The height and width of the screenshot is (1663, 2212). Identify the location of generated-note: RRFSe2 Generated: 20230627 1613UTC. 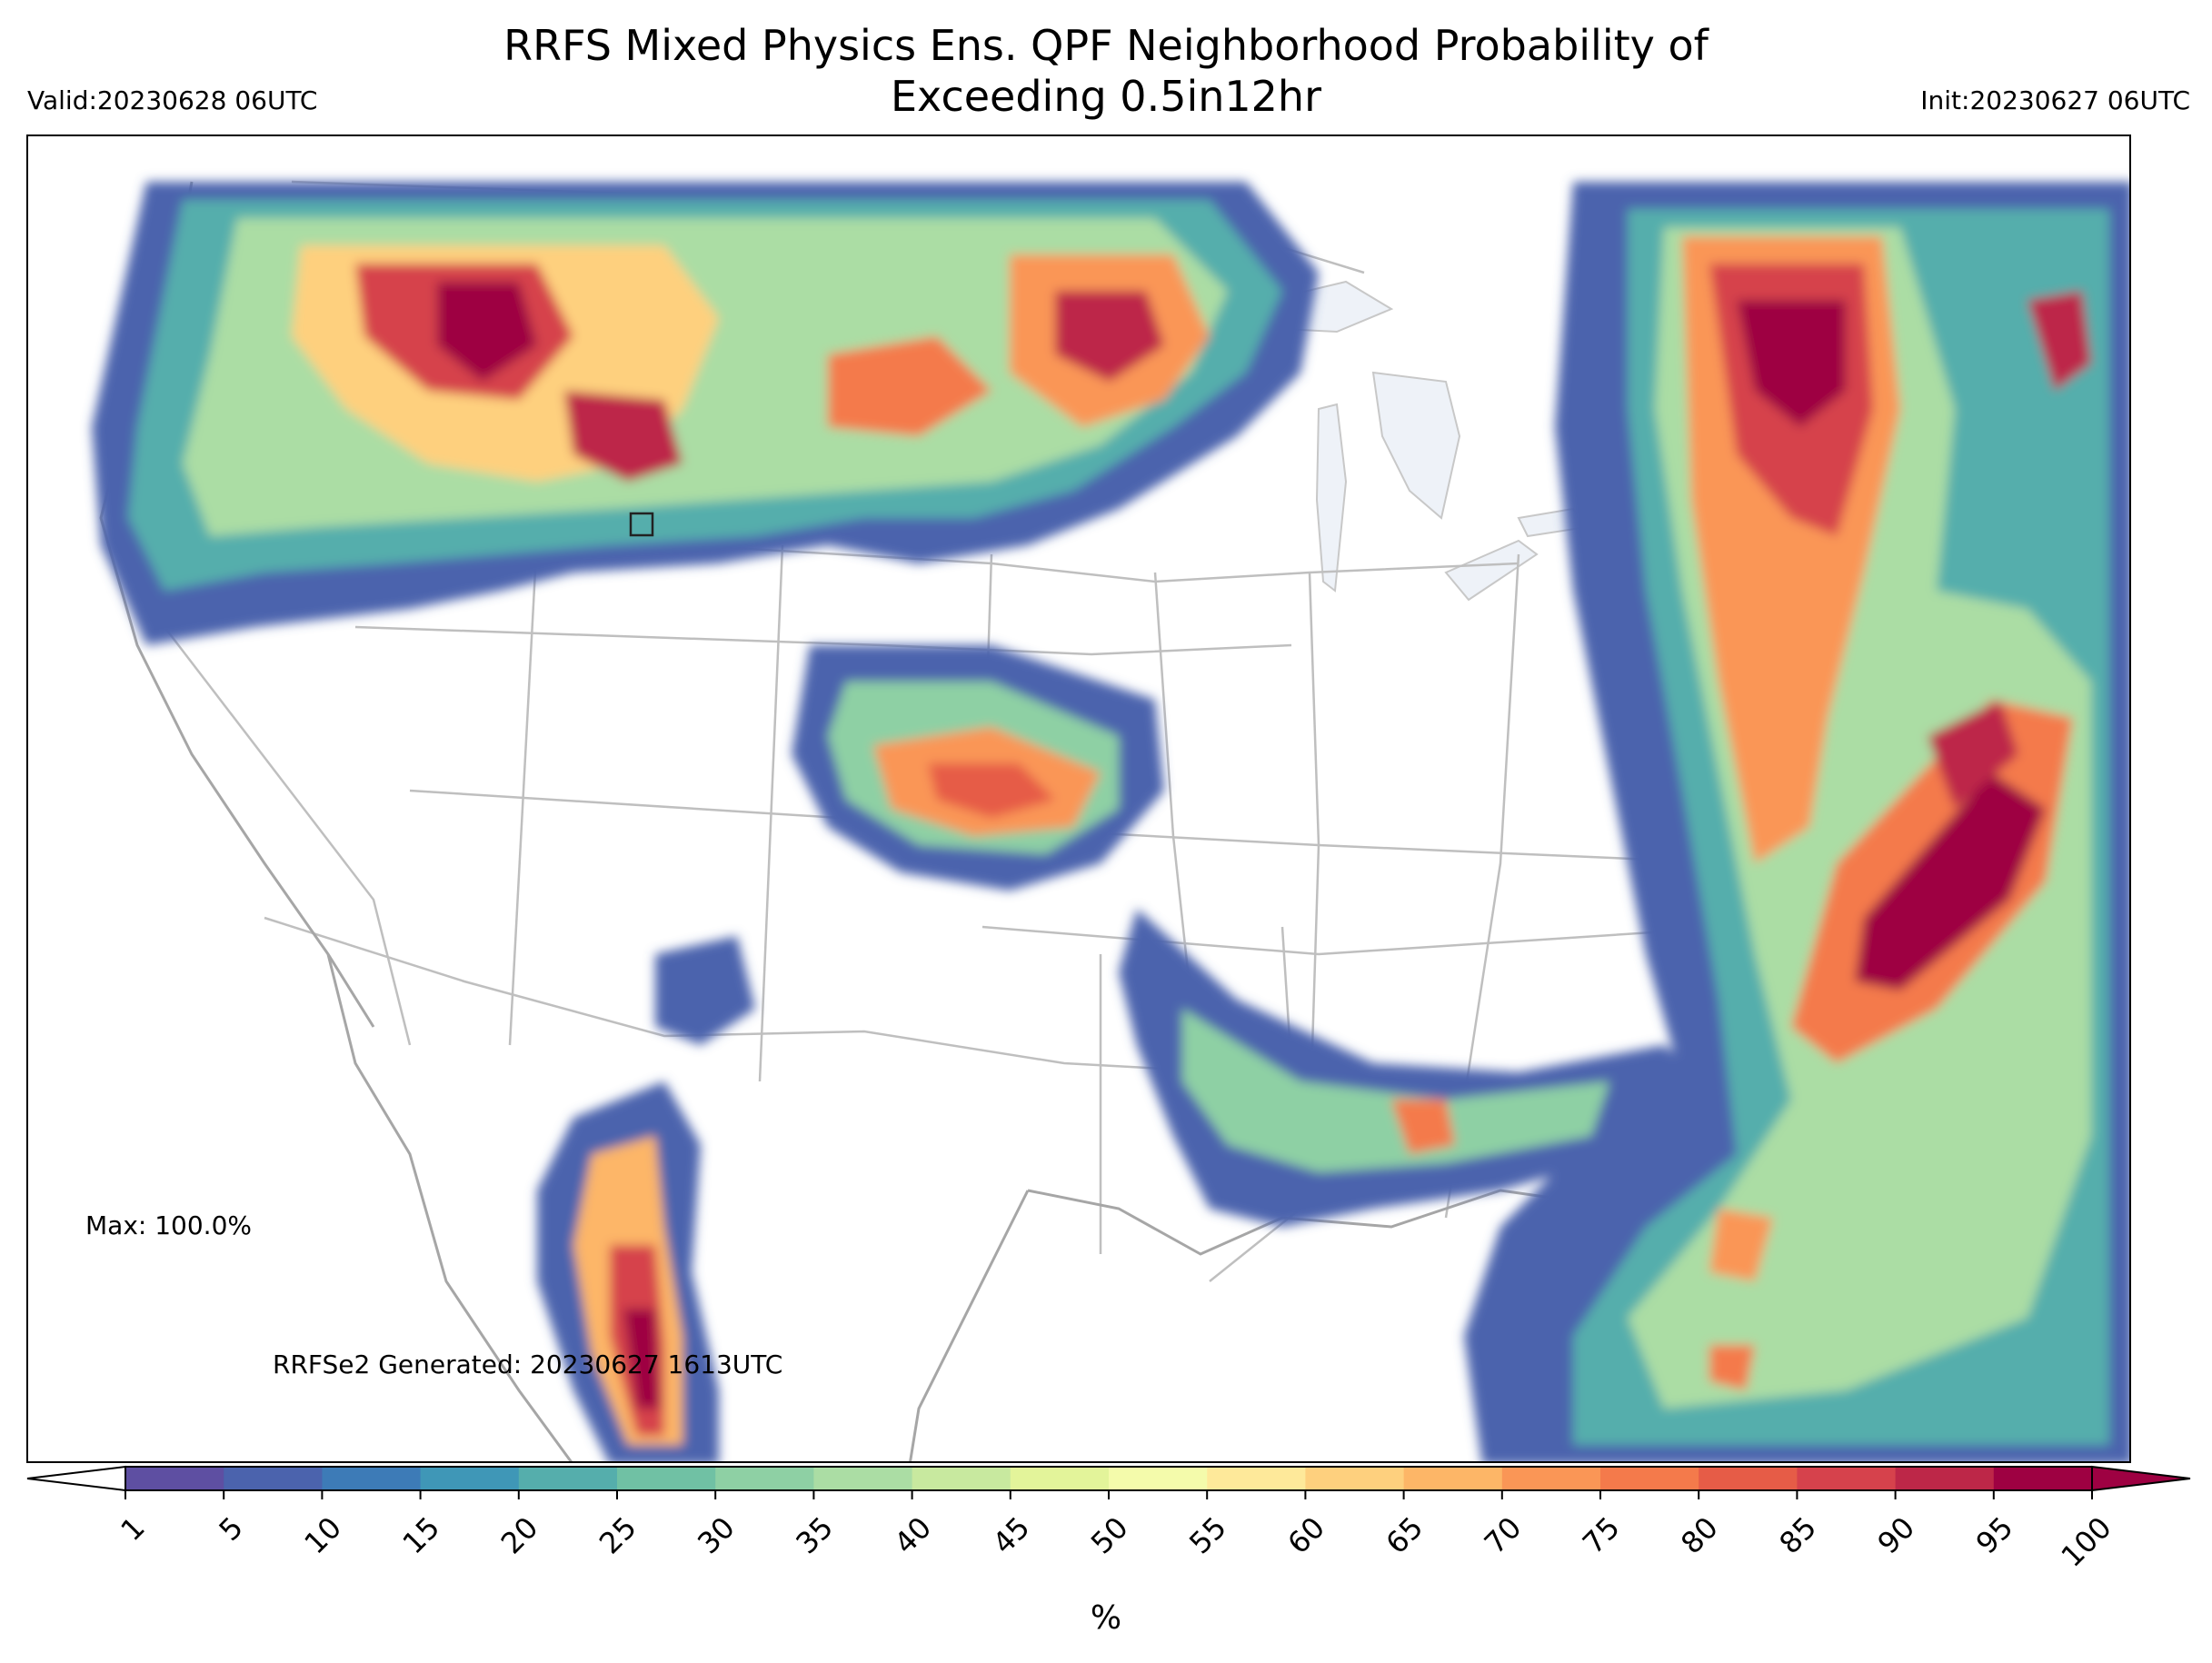
(528, 1364).